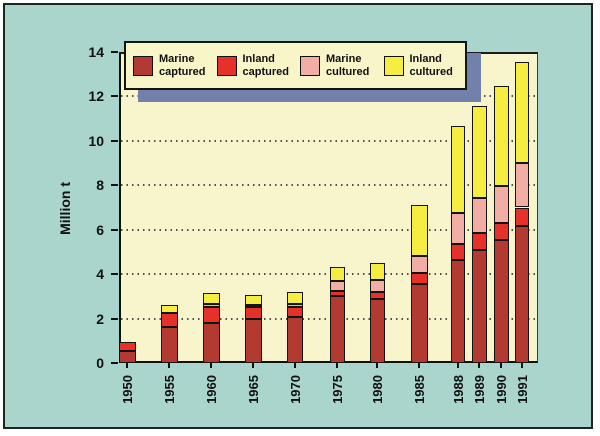 The height and width of the screenshot is (436, 600). Describe the element at coordinates (393, 65) in the screenshot. I see `legend-swatch-inland-cultured` at that location.